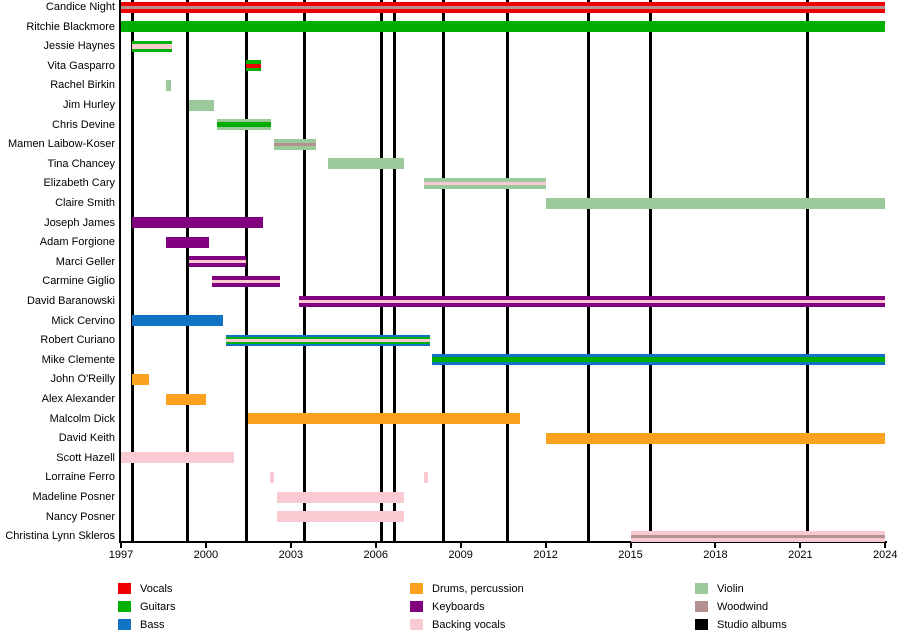 The width and height of the screenshot is (900, 631). I want to click on legend-label-bass: Bass, so click(152, 625).